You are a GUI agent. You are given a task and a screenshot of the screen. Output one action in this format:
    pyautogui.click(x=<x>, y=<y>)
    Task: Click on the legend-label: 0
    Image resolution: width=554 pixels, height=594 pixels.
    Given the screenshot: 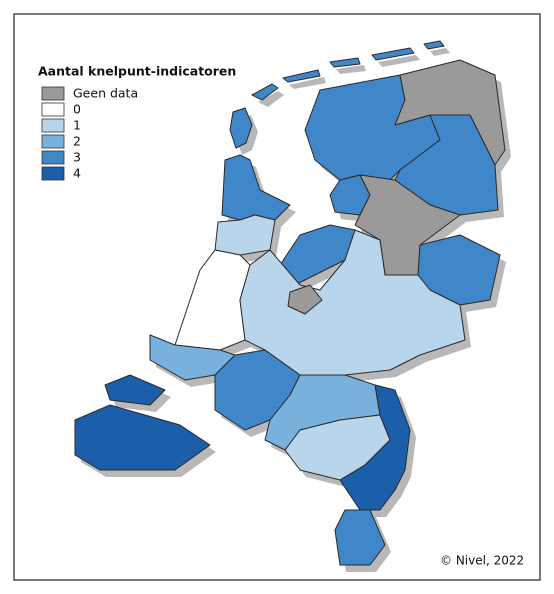 What is the action you would take?
    pyautogui.click(x=77, y=109)
    